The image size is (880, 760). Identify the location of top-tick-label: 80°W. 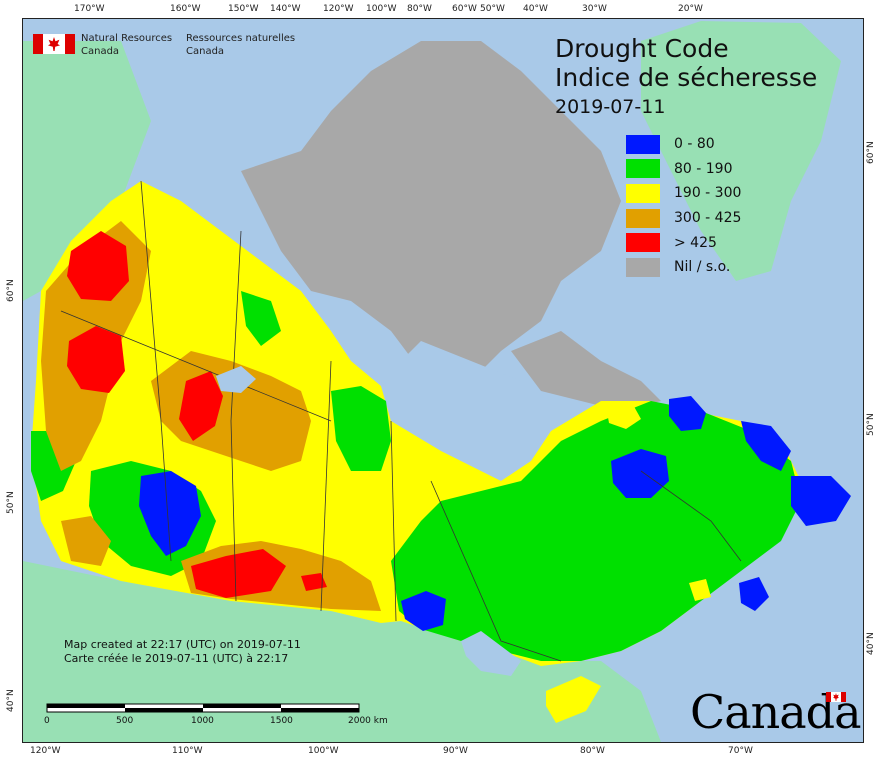
(419, 9).